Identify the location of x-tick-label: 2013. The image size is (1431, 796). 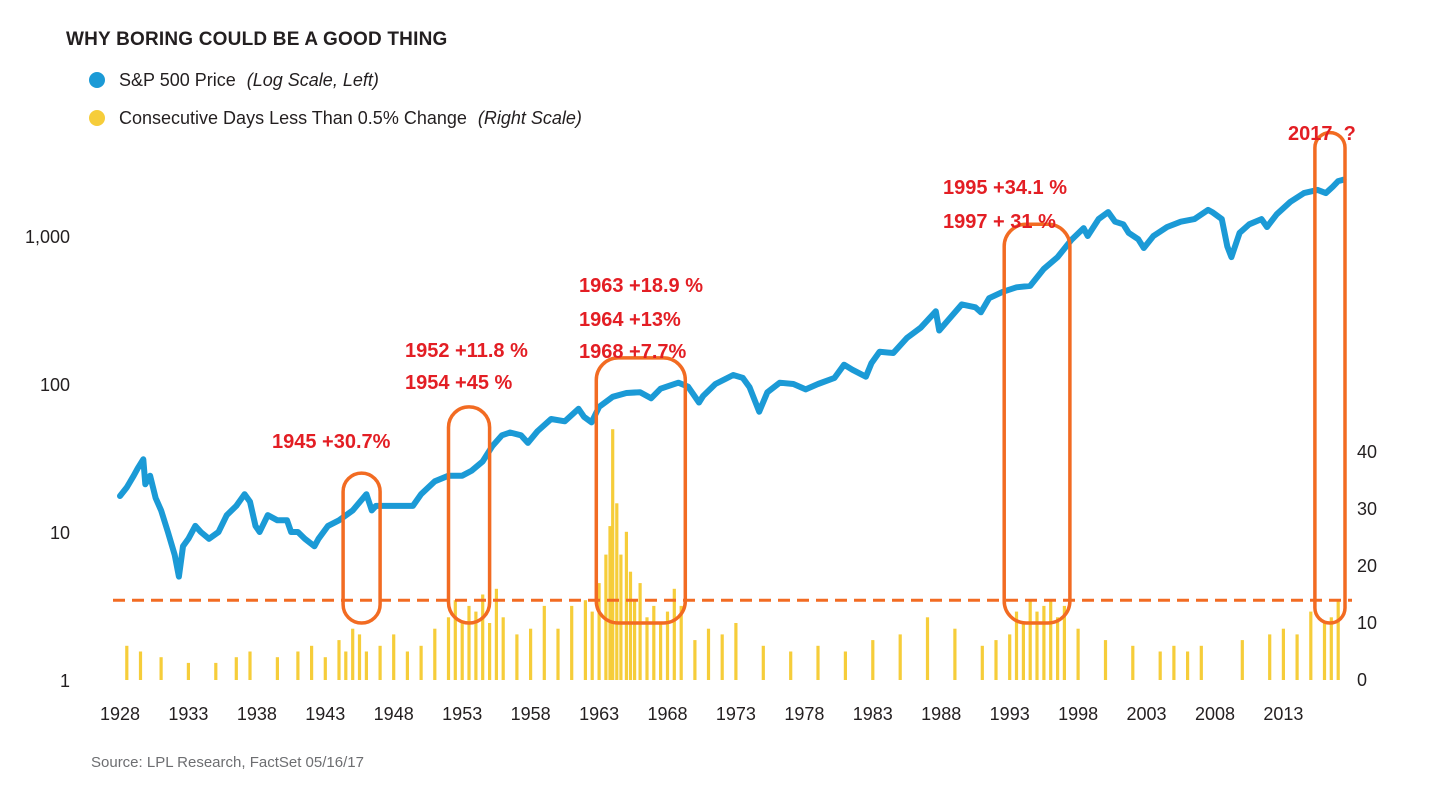
(1283, 714).